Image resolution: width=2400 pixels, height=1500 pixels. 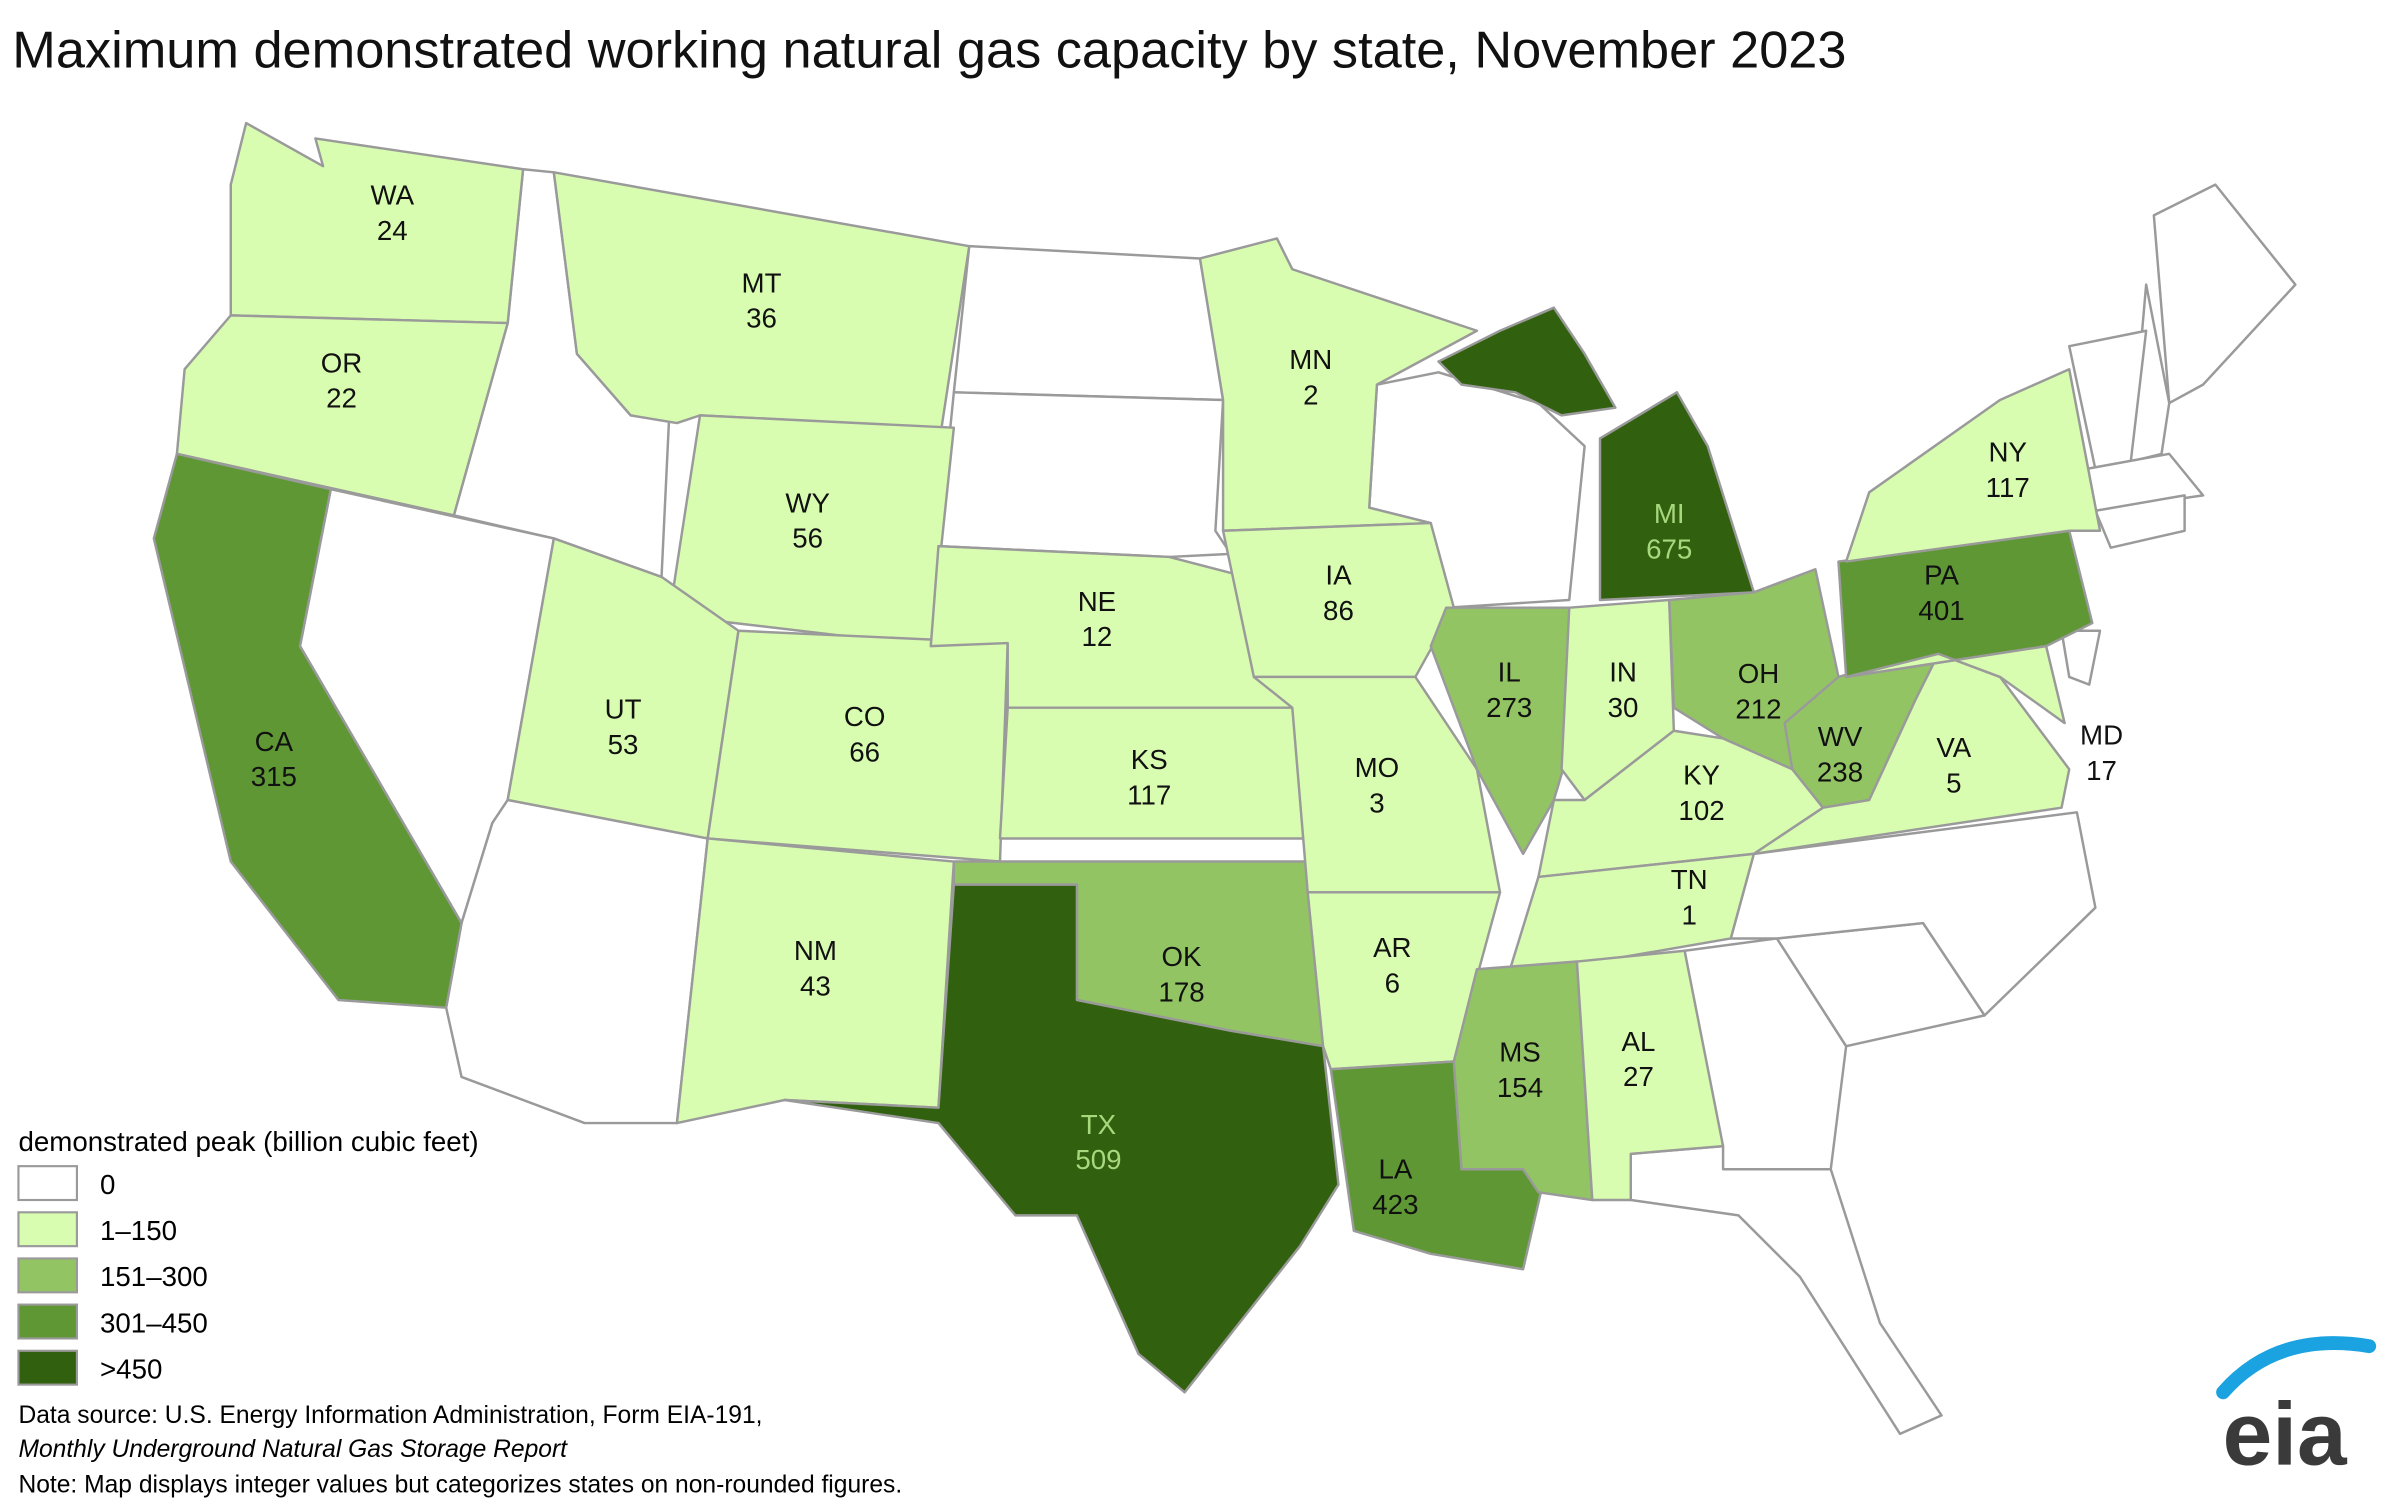 What do you see at coordinates (393, 195) in the screenshot?
I see `state-abbr: WA` at bounding box center [393, 195].